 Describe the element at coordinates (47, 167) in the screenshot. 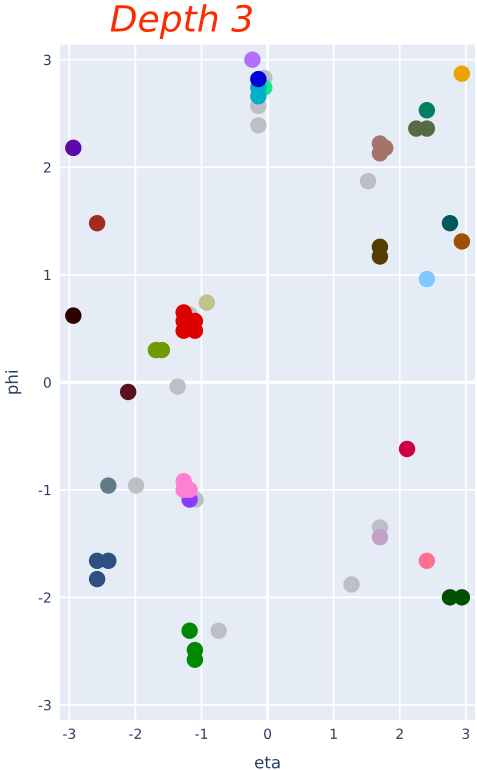

I see `y-tick-label: 2` at that location.